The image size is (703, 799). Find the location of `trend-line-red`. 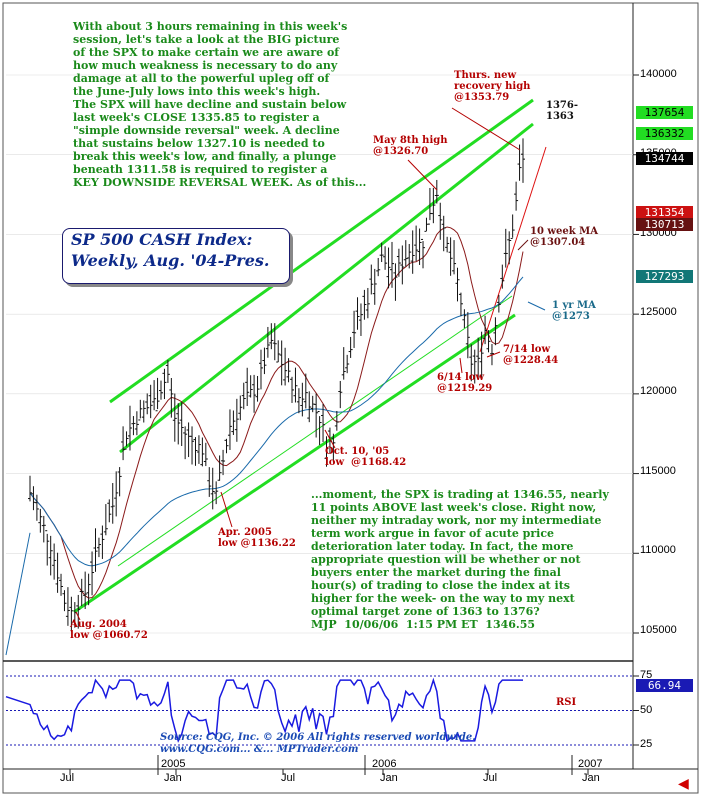

trend-line-red is located at coordinates (513, 249).